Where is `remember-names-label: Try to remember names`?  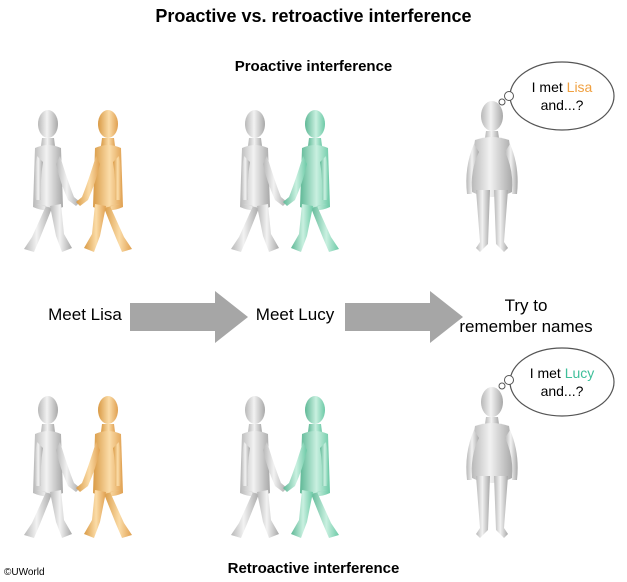
remember-names-label: Try to remember names is located at coordinates (526, 316).